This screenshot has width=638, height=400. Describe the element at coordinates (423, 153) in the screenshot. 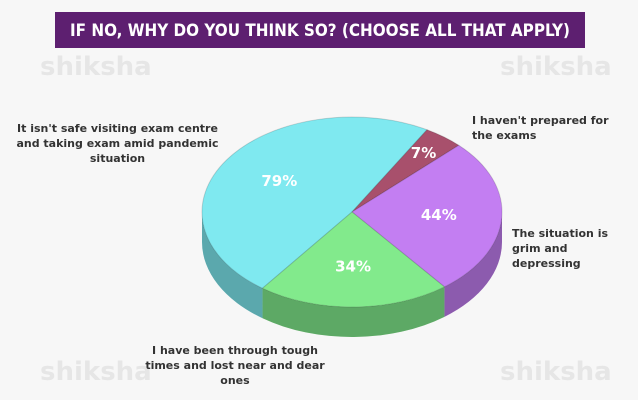

I see `value-label: 7%` at that location.